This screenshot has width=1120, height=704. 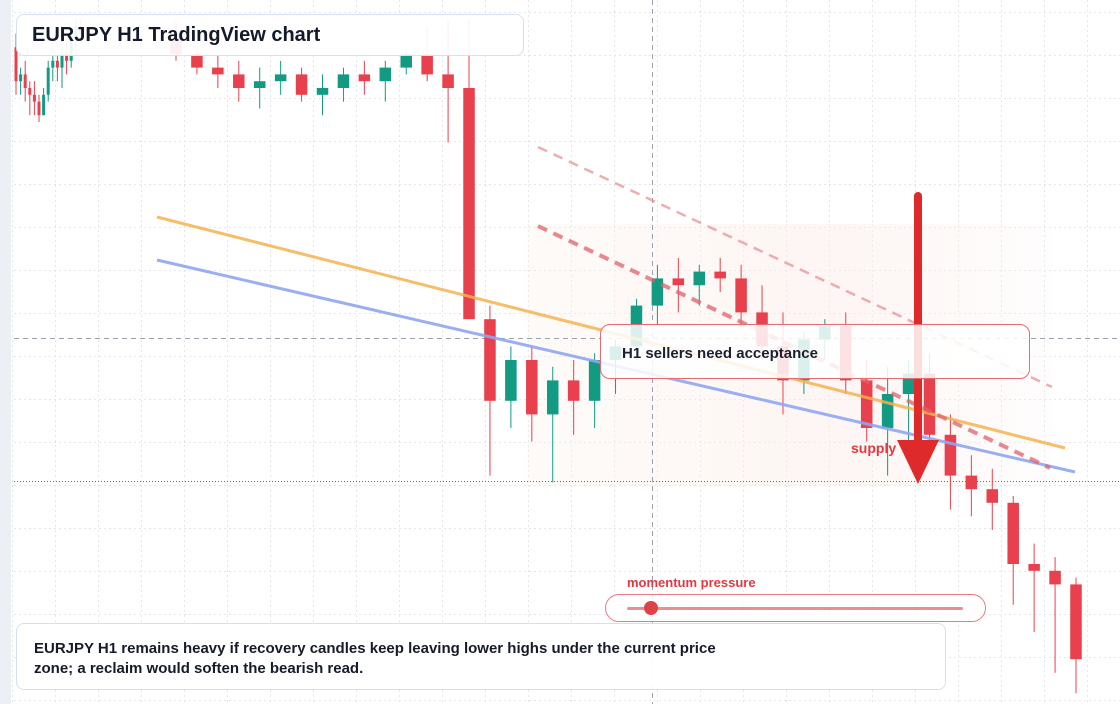 I want to click on chart-title: EURJPY H1 TradingView chart, so click(x=270, y=35).